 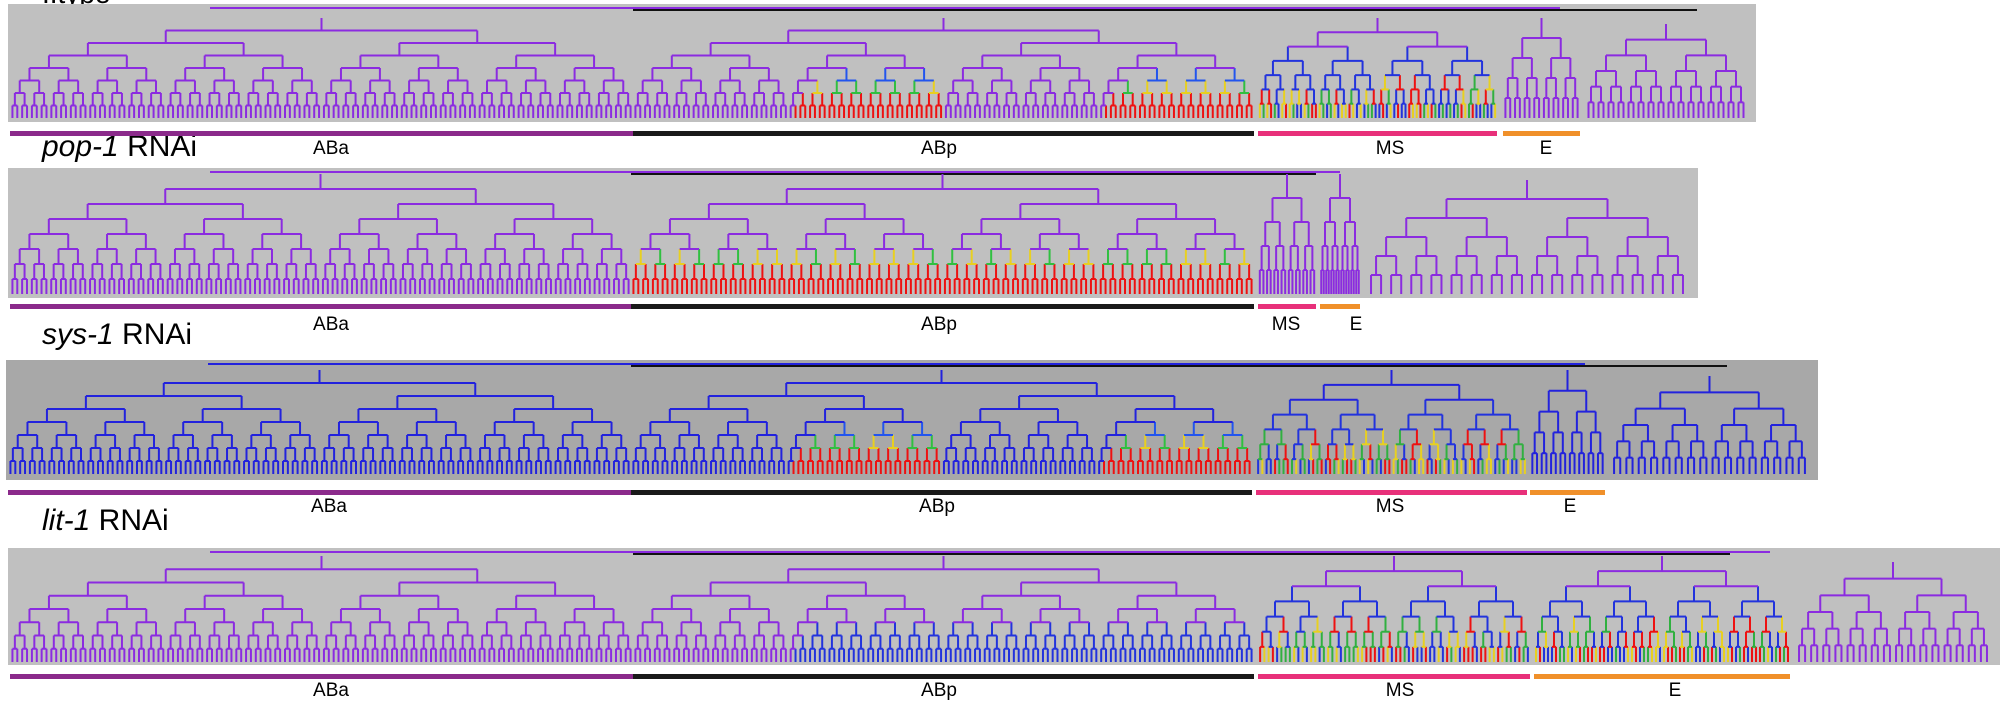 What do you see at coordinates (78, 334) in the screenshot?
I see `gene-name: sys-1` at bounding box center [78, 334].